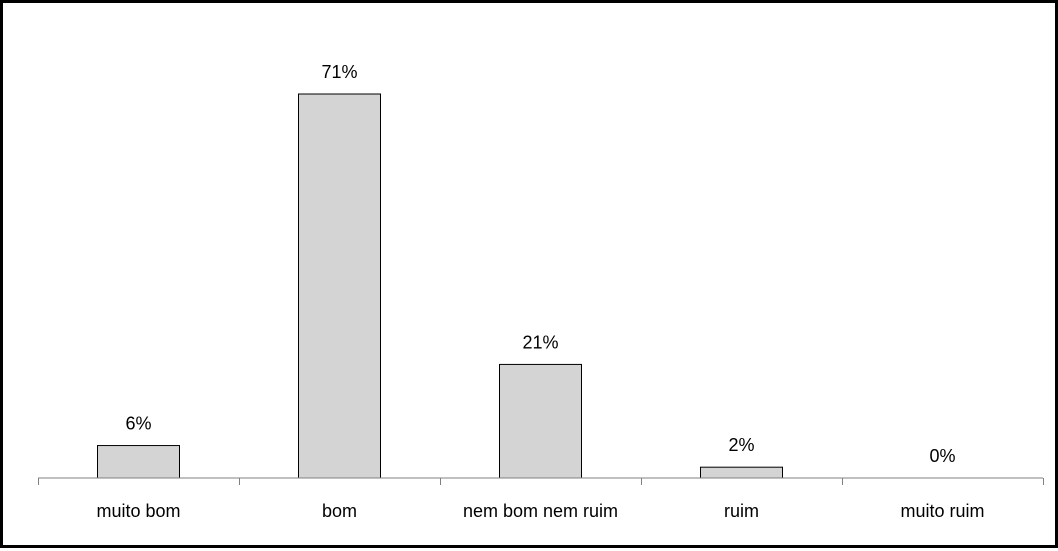 The width and height of the screenshot is (1058, 551). What do you see at coordinates (942, 456) in the screenshot?
I see `data-label: 0%` at bounding box center [942, 456].